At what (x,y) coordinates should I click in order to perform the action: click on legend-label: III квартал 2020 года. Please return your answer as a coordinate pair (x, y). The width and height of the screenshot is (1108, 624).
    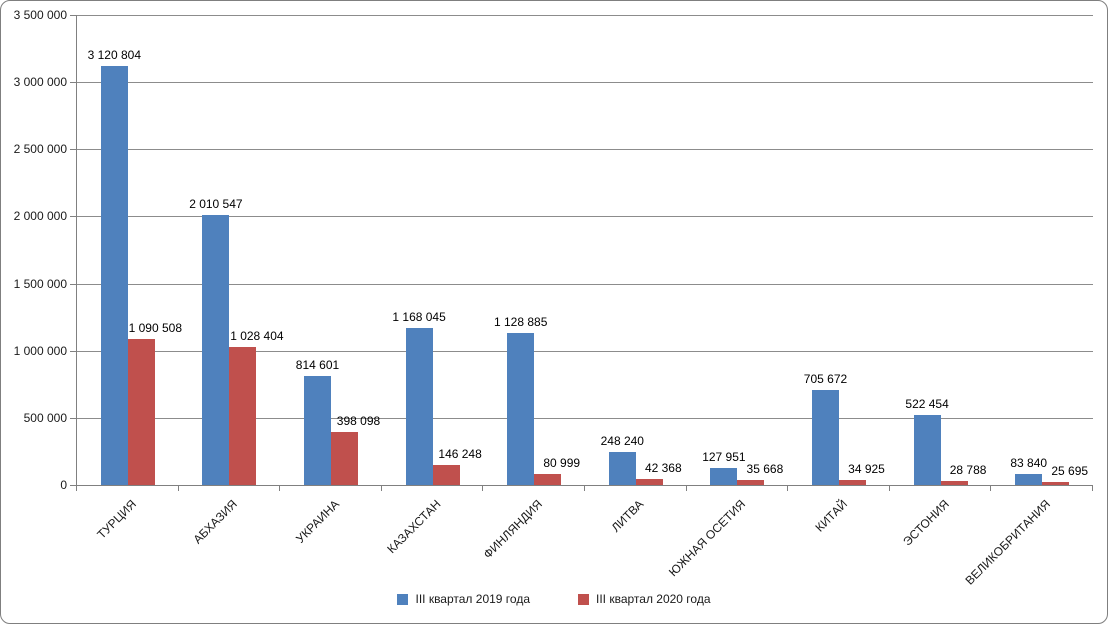
    Looking at the image, I should click on (653, 599).